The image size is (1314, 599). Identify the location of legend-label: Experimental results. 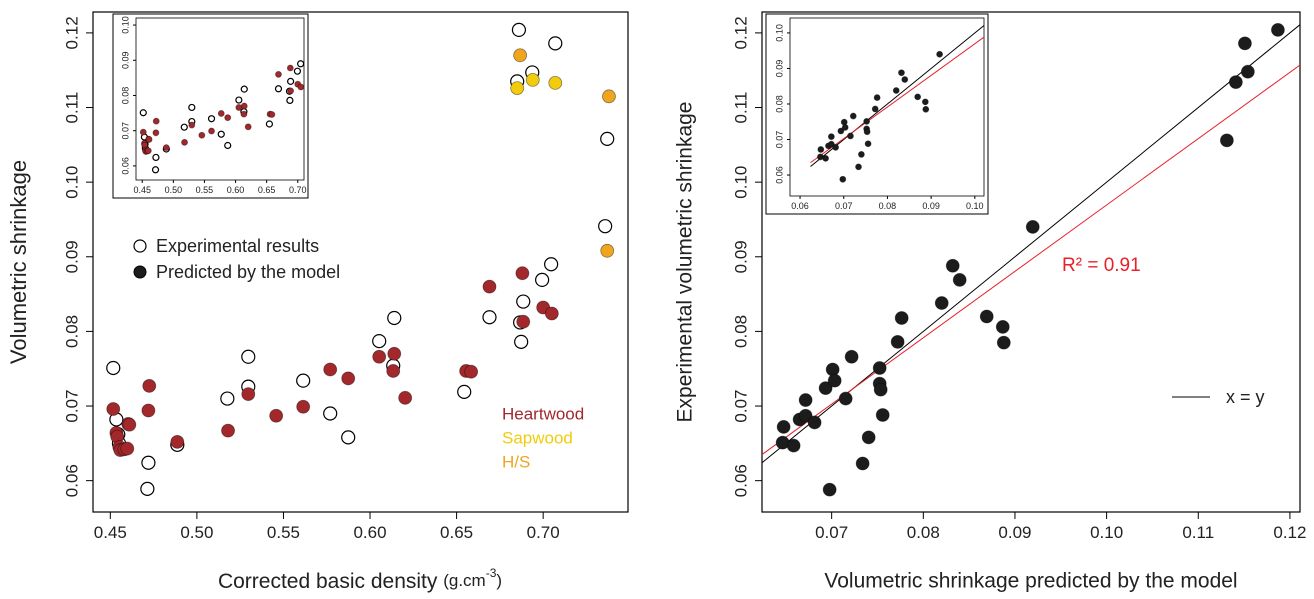
(237, 246).